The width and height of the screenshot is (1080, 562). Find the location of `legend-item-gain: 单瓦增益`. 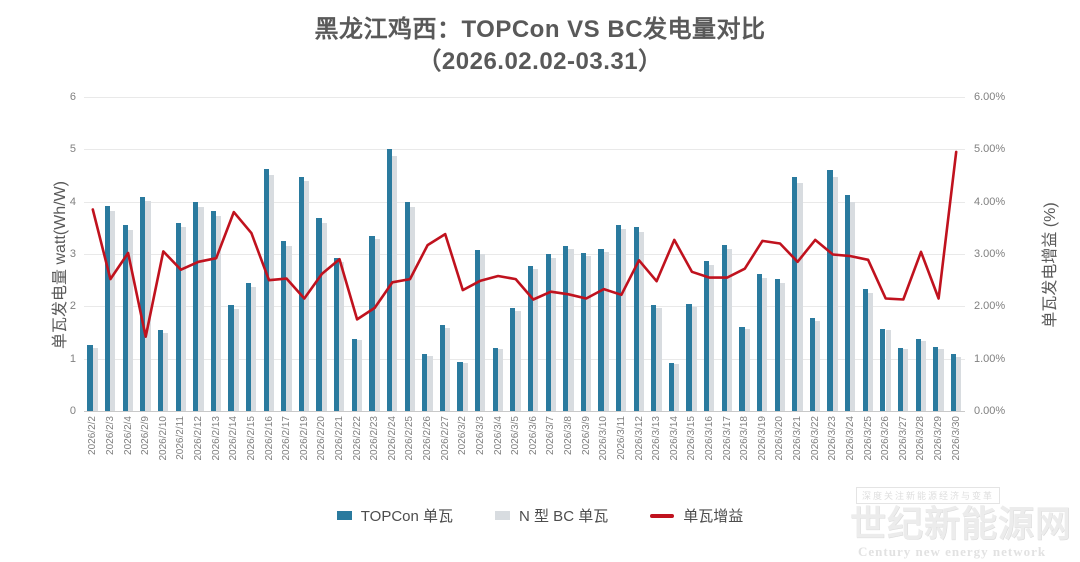

legend-item-gain: 单瓦增益 is located at coordinates (696, 515).